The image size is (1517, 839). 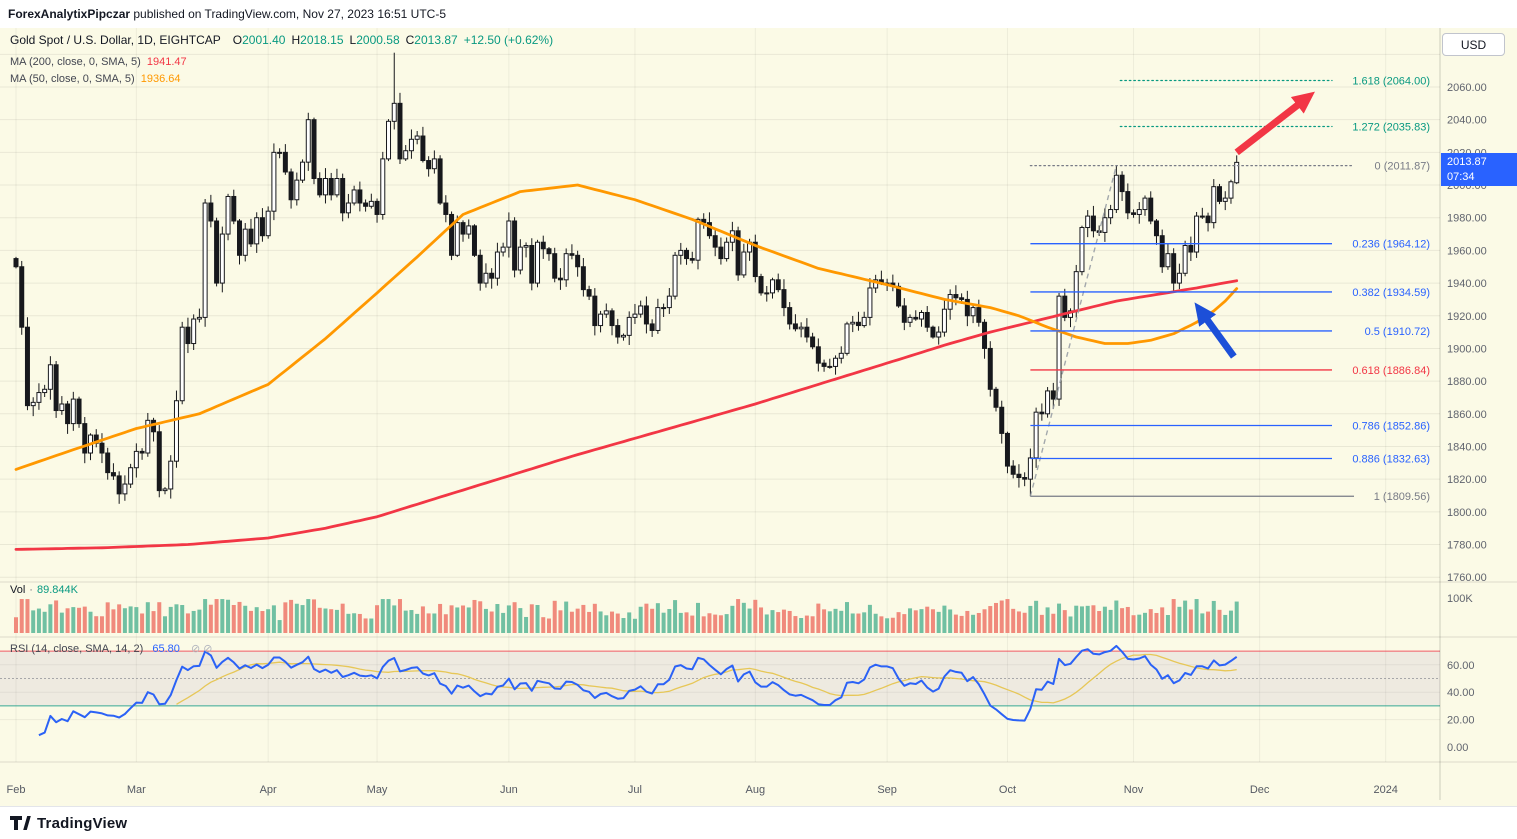 What do you see at coordinates (1473, 44) in the screenshot?
I see `currency-toggle-button: USD` at bounding box center [1473, 44].